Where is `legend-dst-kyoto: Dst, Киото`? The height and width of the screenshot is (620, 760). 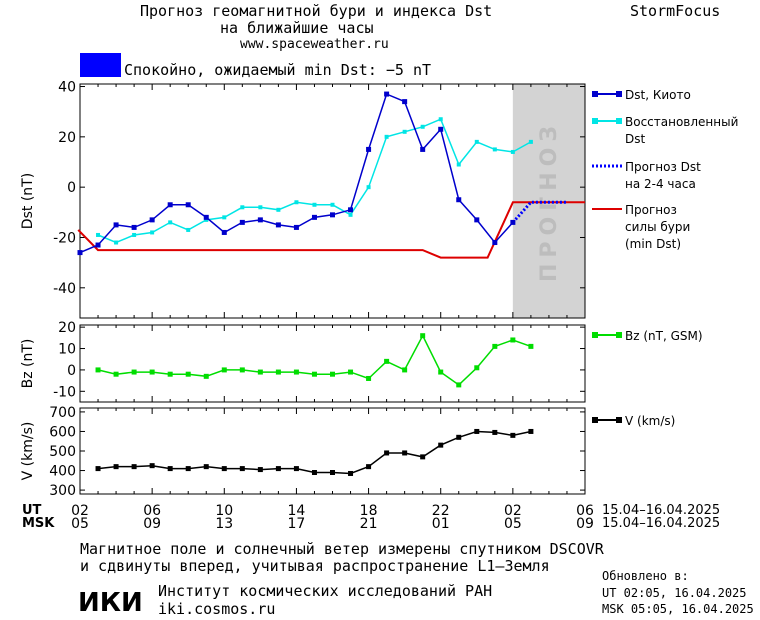 legend-dst-kyoto: Dst, Киото is located at coordinates (658, 95).